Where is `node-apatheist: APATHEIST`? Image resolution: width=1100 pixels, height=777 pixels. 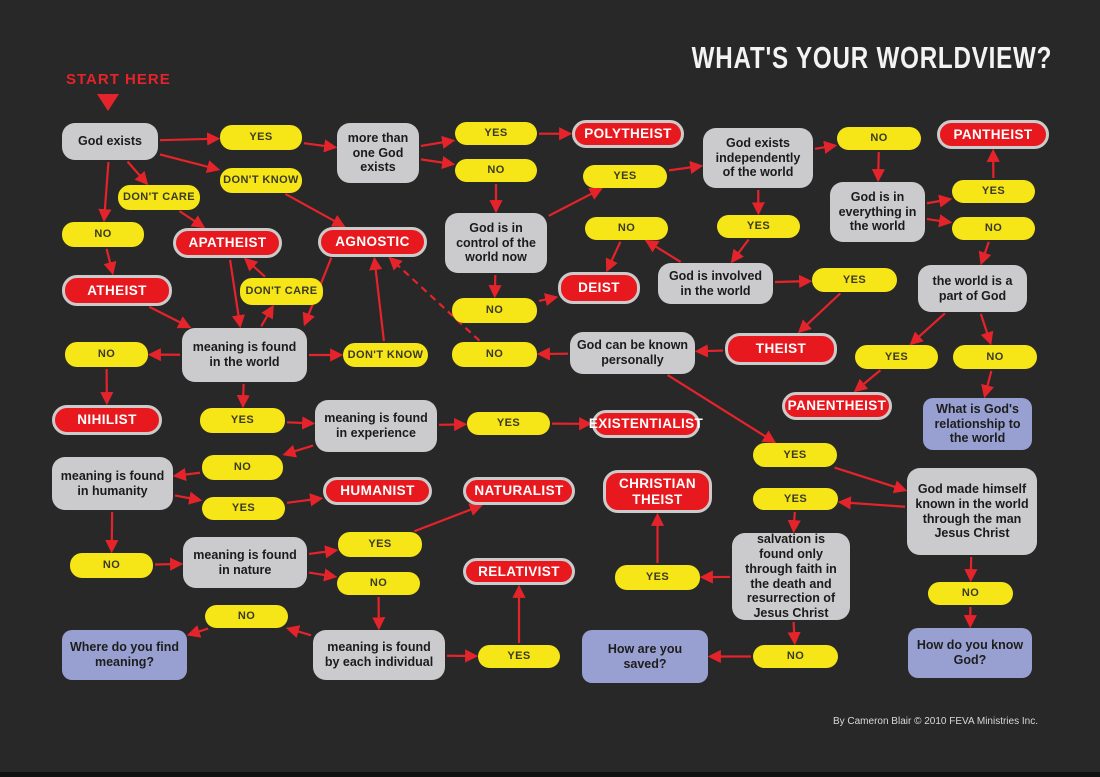
node-apatheist: APATHEIST is located at coordinates (227, 243).